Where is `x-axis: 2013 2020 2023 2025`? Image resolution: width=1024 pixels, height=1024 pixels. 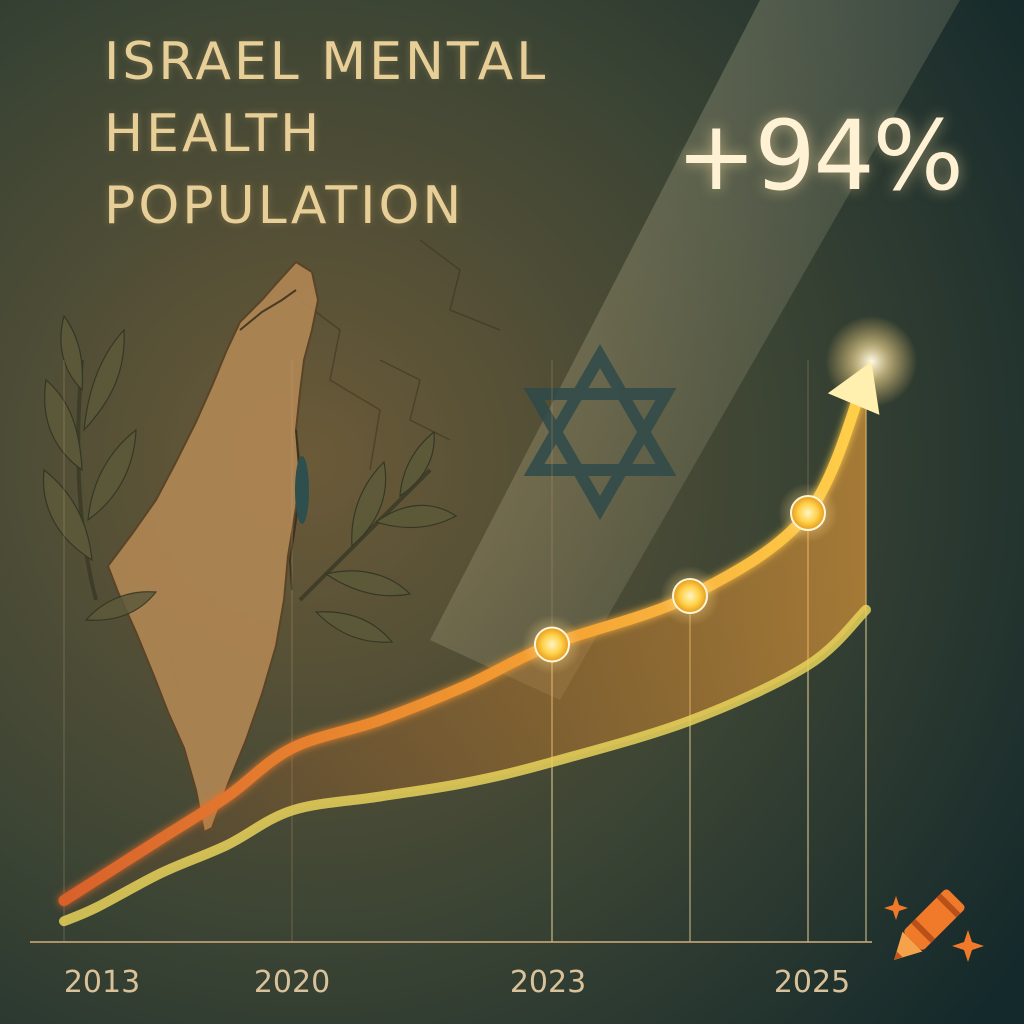 x-axis: 2013 2020 2023 2025 is located at coordinates (451, 970).